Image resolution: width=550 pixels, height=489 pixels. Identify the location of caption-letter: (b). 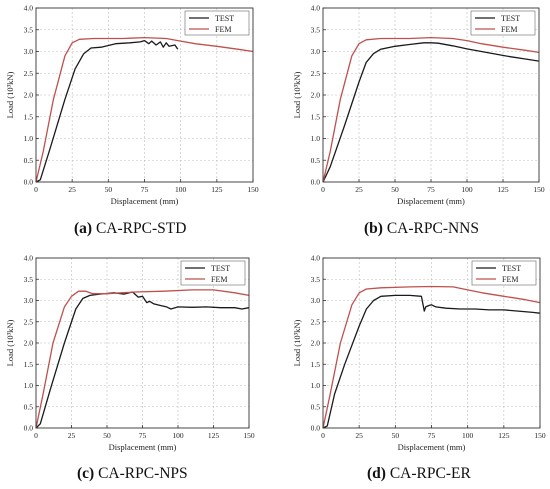
(373, 228).